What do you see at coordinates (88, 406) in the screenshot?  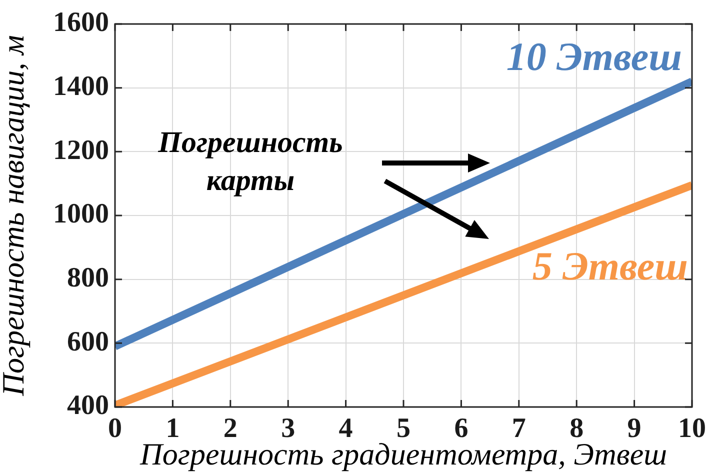 I see `y-tick-label: 400` at bounding box center [88, 406].